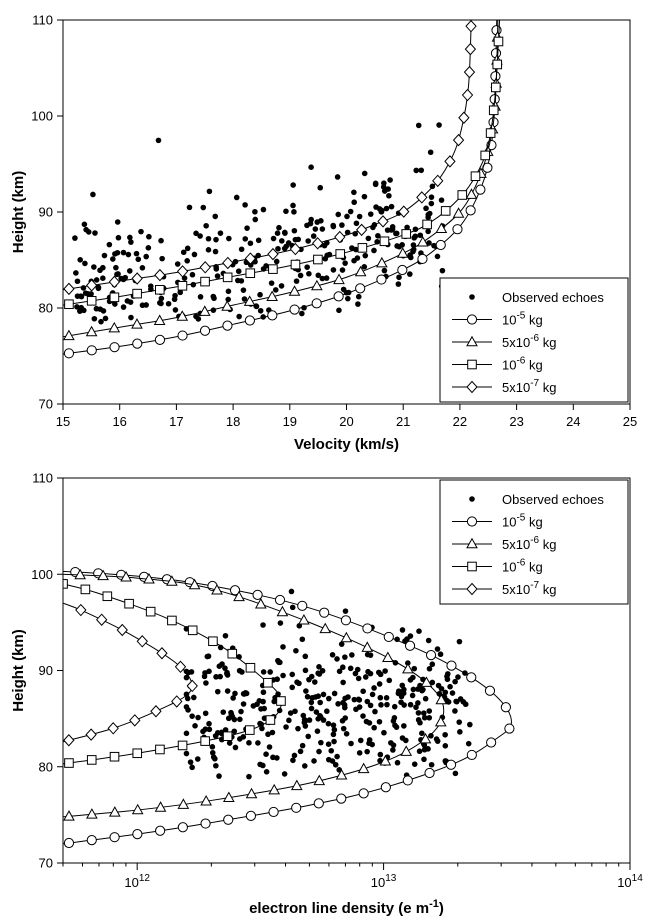  What do you see at coordinates (46, 308) in the screenshot?
I see `y-tick-label: 80` at bounding box center [46, 308].